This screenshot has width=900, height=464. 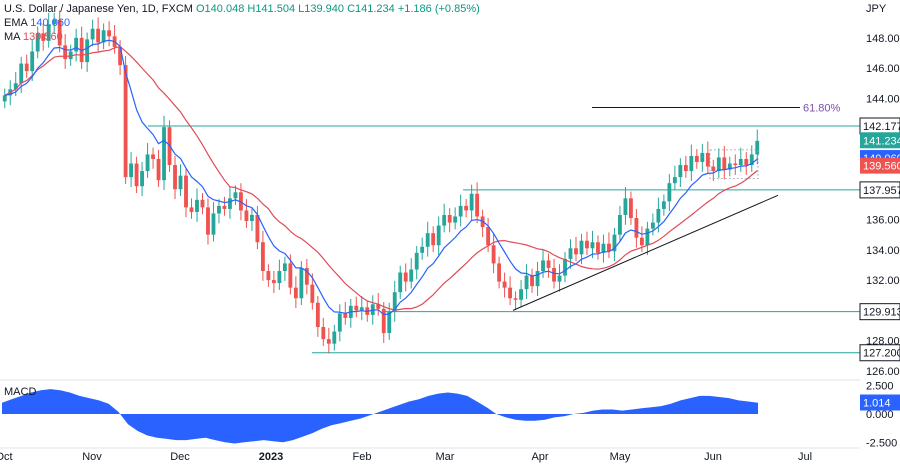 I want to click on macd-tick-label: -2.500, so click(x=881, y=443).